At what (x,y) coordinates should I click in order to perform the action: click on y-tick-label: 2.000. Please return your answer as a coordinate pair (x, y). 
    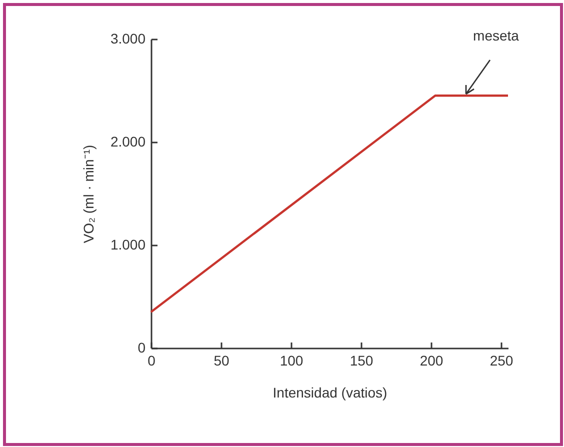
    Looking at the image, I should click on (128, 142).